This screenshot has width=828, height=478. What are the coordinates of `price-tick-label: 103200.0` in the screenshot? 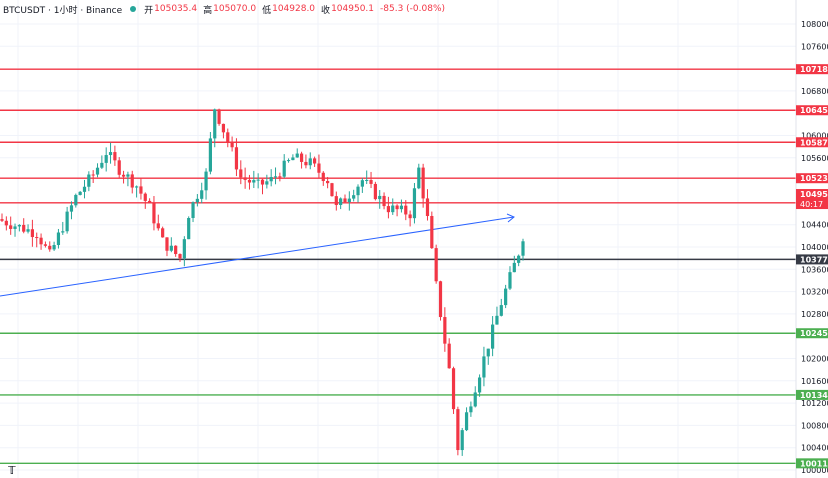 It's located at (814, 292).